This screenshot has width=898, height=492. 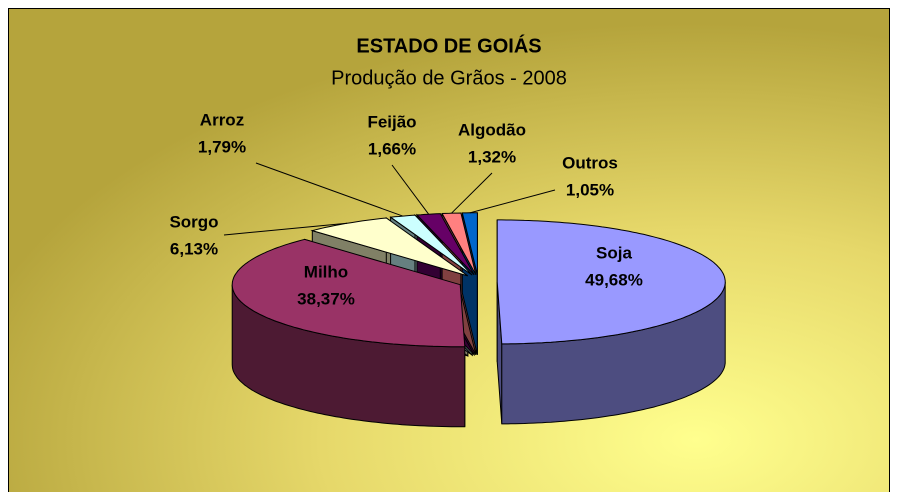 What do you see at coordinates (492, 156) in the screenshot?
I see `slice-value-label: 1,32%` at bounding box center [492, 156].